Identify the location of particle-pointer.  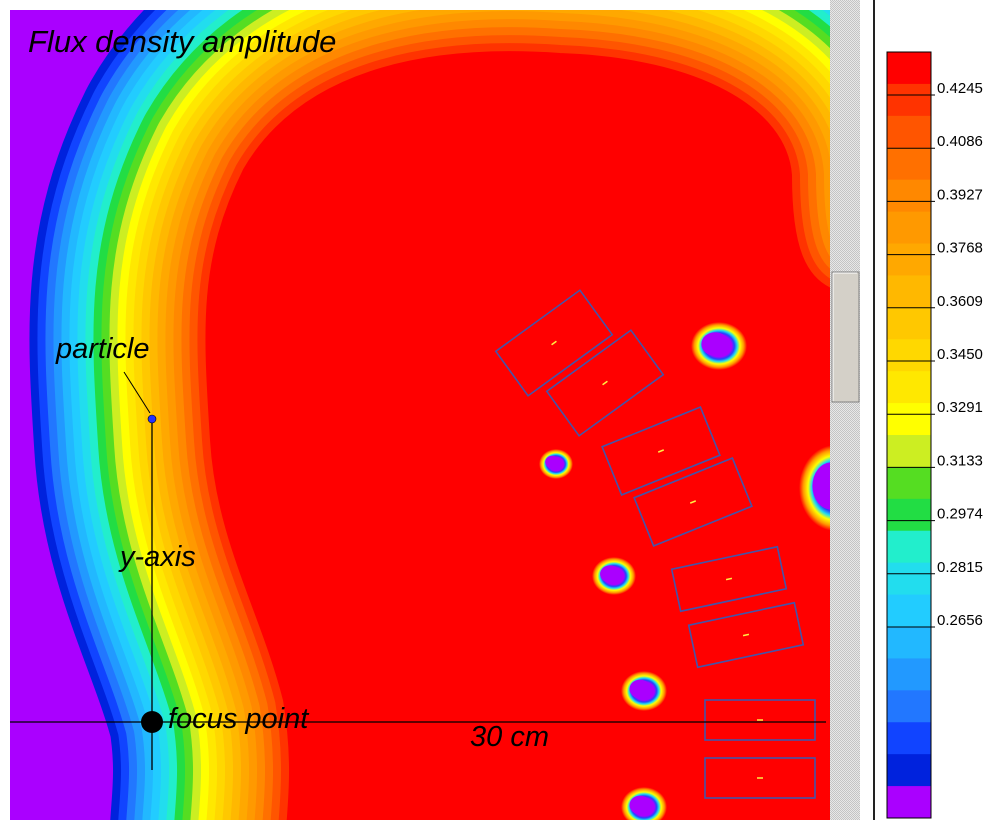
(137, 392).